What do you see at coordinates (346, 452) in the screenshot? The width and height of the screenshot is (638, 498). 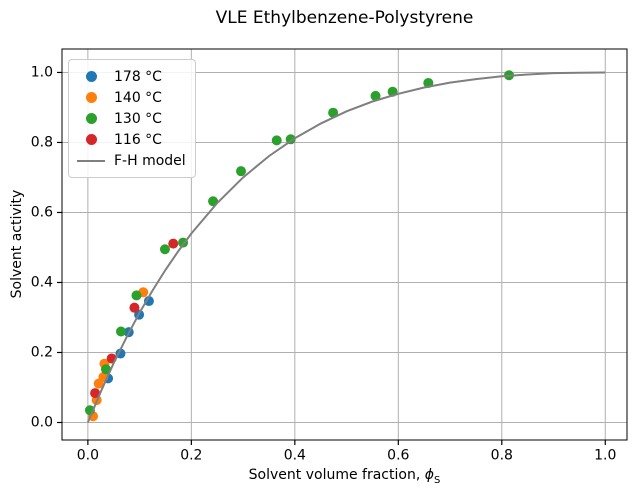 I see `x-axis: 0.0 0.2 0.4 0.6 0.8 1.0` at bounding box center [346, 452].